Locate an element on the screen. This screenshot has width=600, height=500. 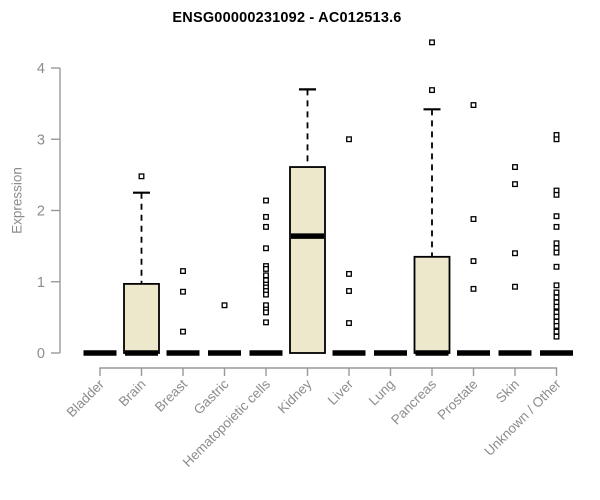
x-tick-label: Lung is located at coordinates (382, 393).